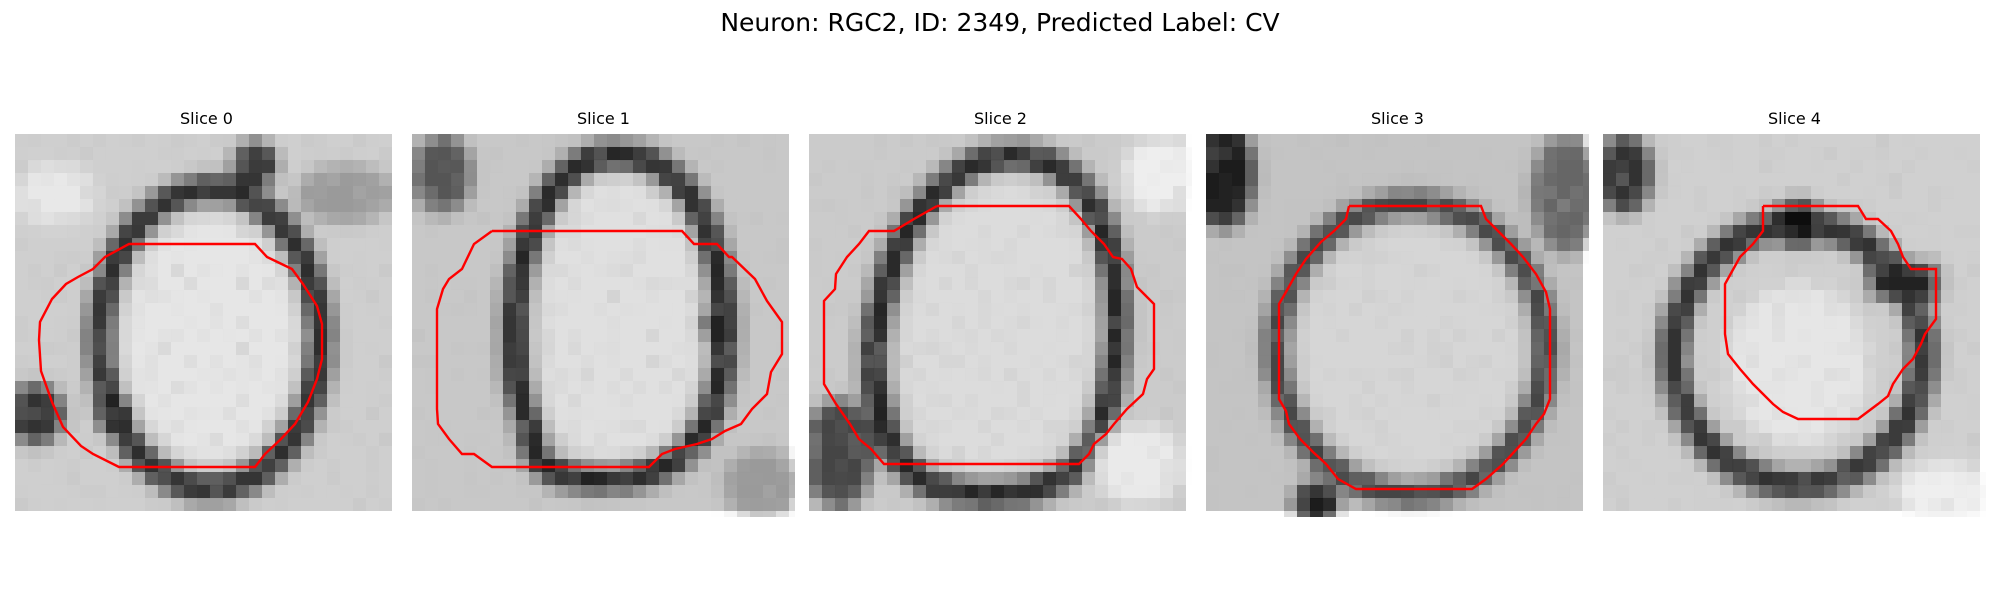  I want to click on slice-4-svg, so click(1794, 325).